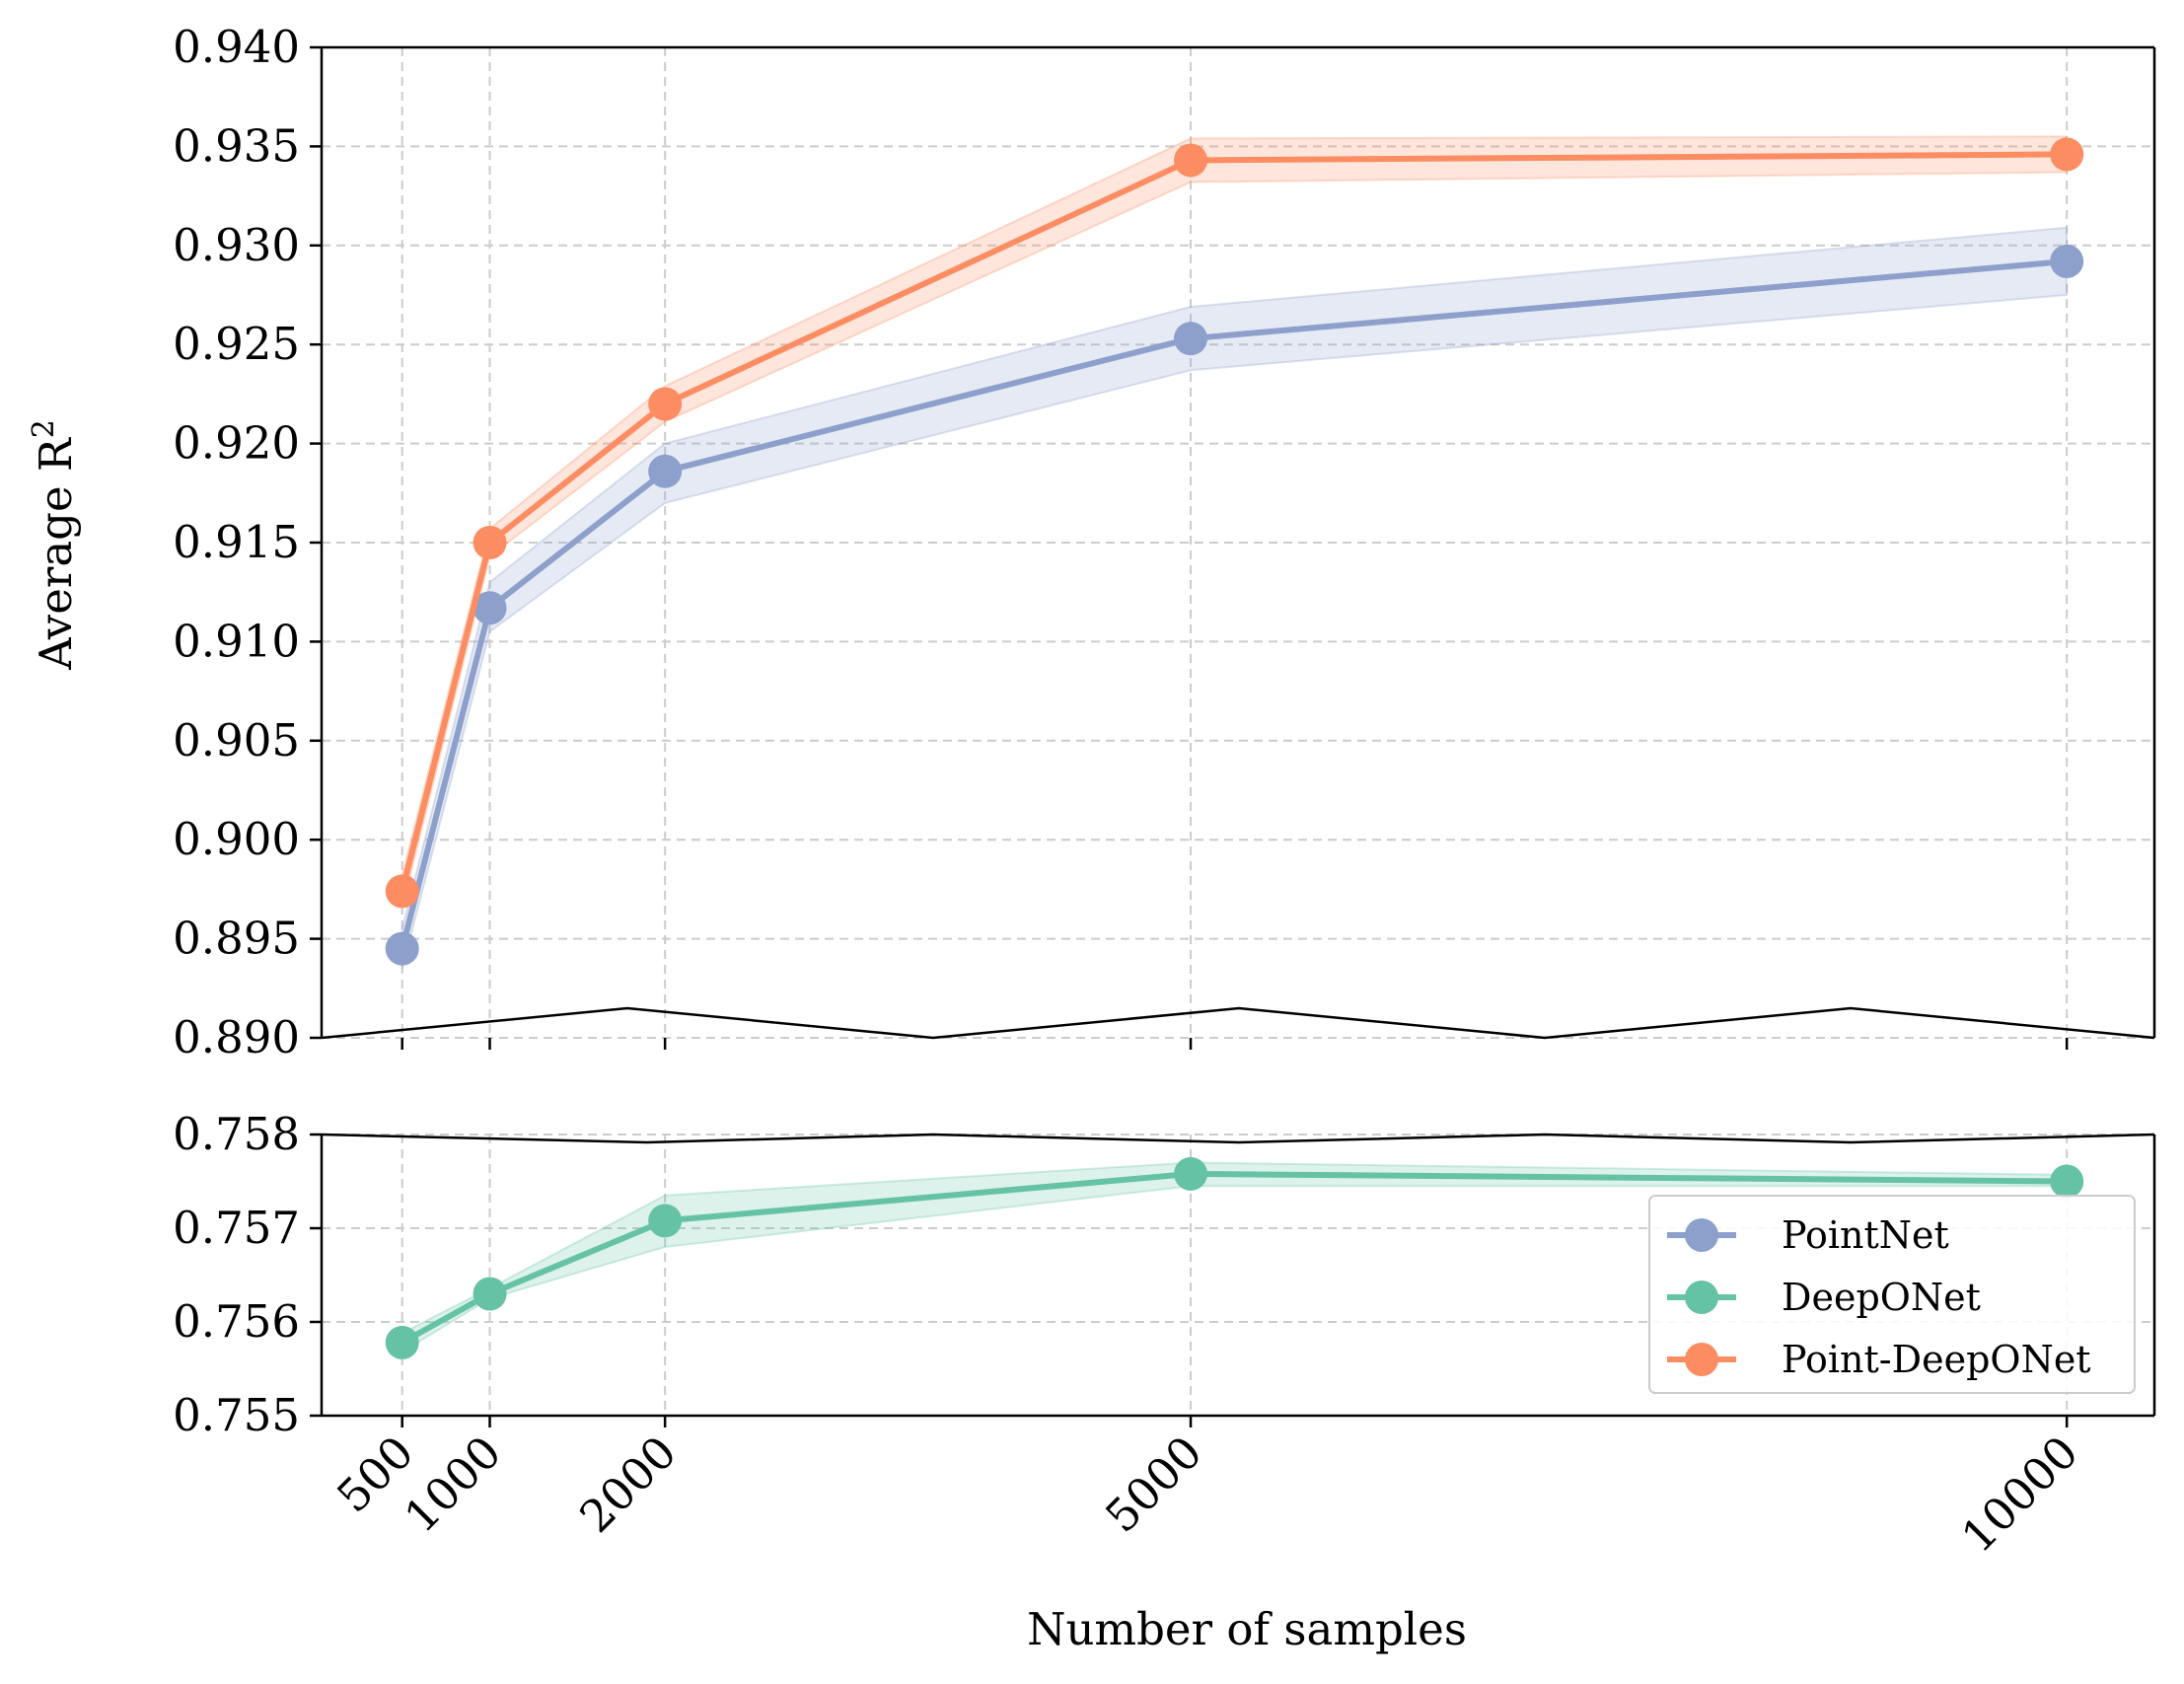 This screenshot has height=1684, width=2184. What do you see at coordinates (1153, 1484) in the screenshot?
I see `x-tick-label: 5000` at bounding box center [1153, 1484].